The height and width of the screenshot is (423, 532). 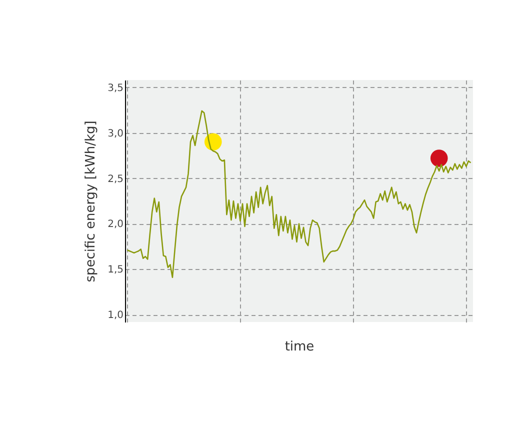 I want to click on y-tick-label: 3,5, so click(x=116, y=88).